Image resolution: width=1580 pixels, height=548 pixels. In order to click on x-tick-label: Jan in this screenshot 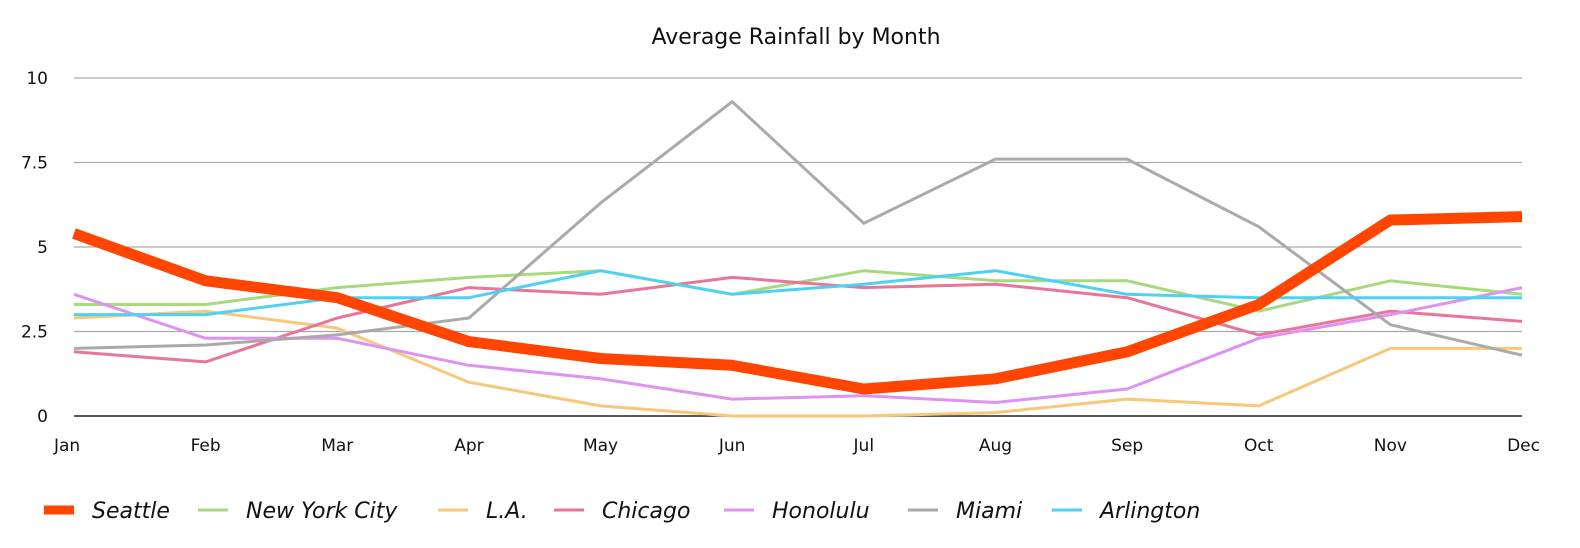, I will do `click(66, 446)`.